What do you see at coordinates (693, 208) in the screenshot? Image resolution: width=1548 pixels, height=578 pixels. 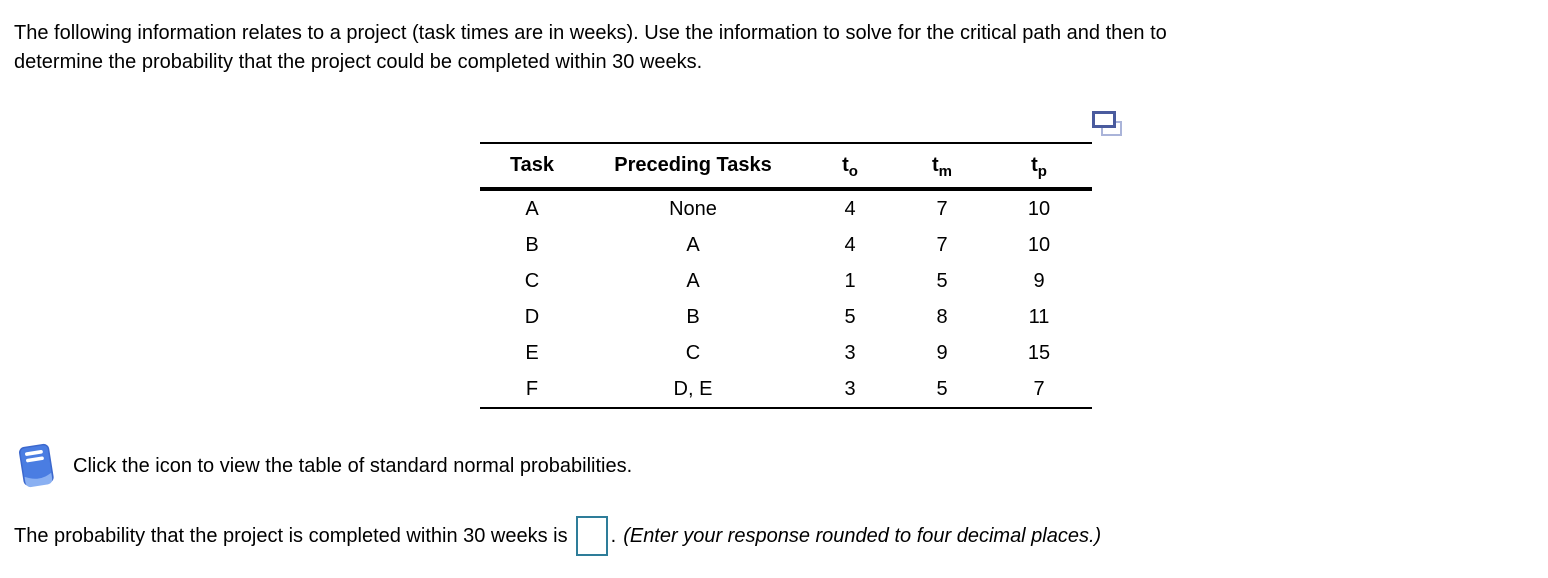 I see `cell-preceding: None` at bounding box center [693, 208].